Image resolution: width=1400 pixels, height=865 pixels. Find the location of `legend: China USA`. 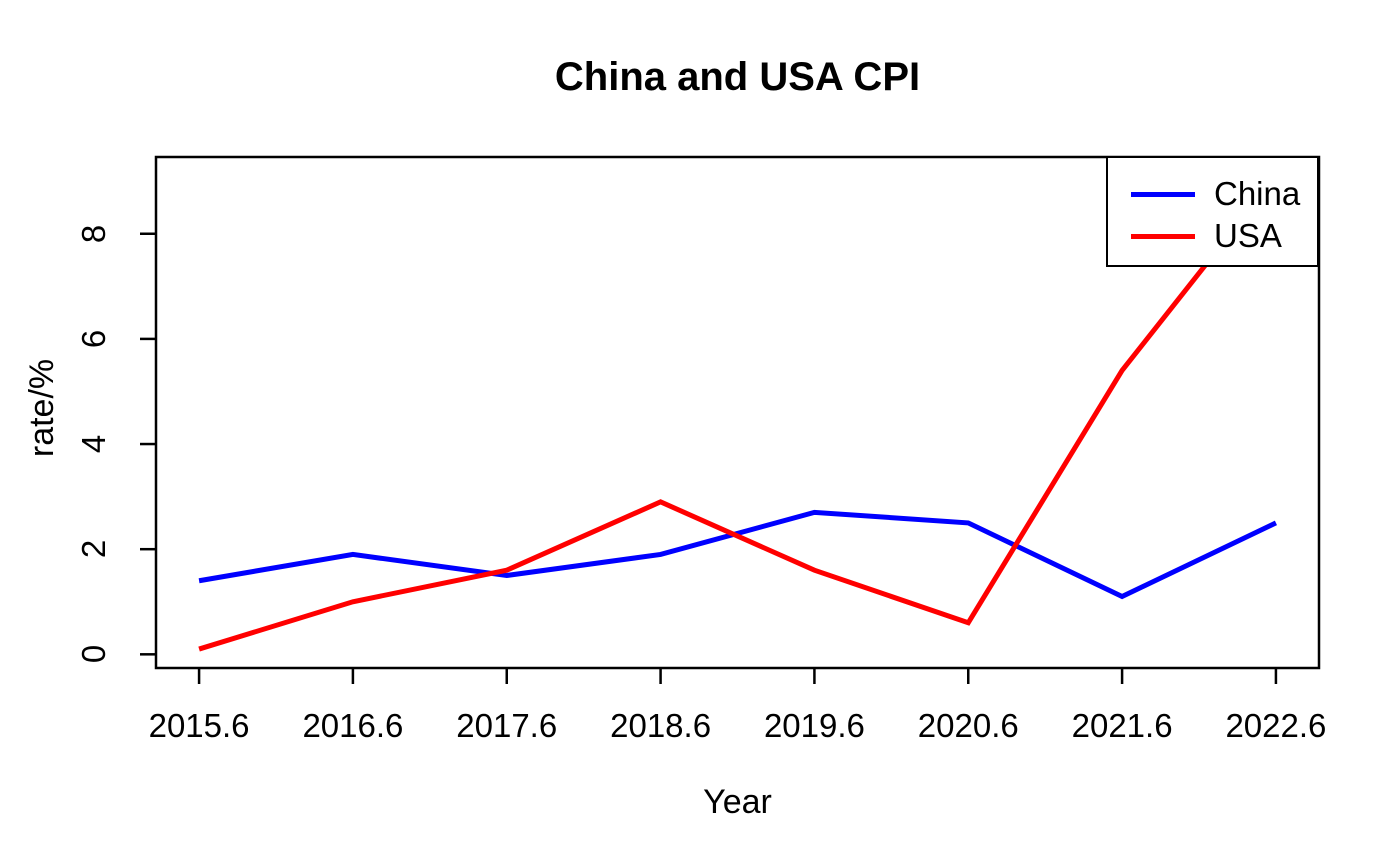

legend: China USA is located at coordinates (1212, 211).